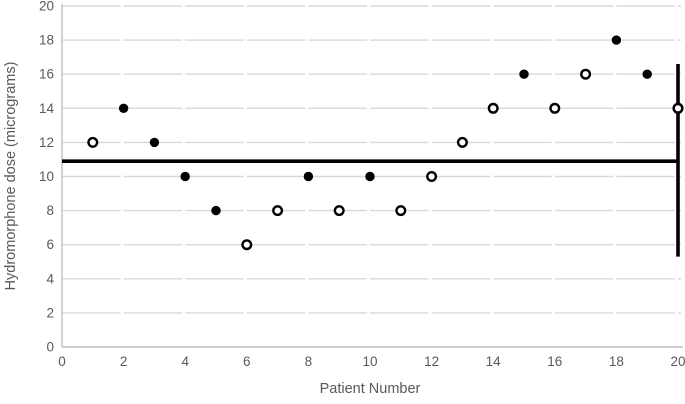 The image size is (685, 404). What do you see at coordinates (62, 361) in the screenshot?
I see `x-tick-label: 0` at bounding box center [62, 361].